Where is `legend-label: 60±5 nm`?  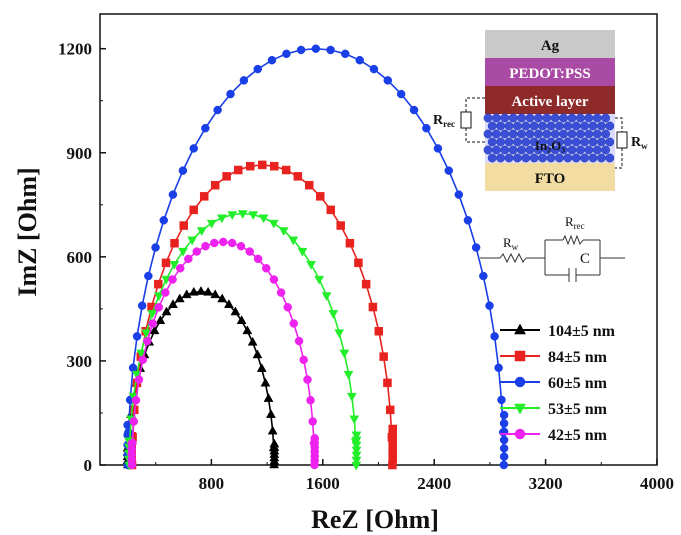 legend-label: 60±5 nm is located at coordinates (578, 383).